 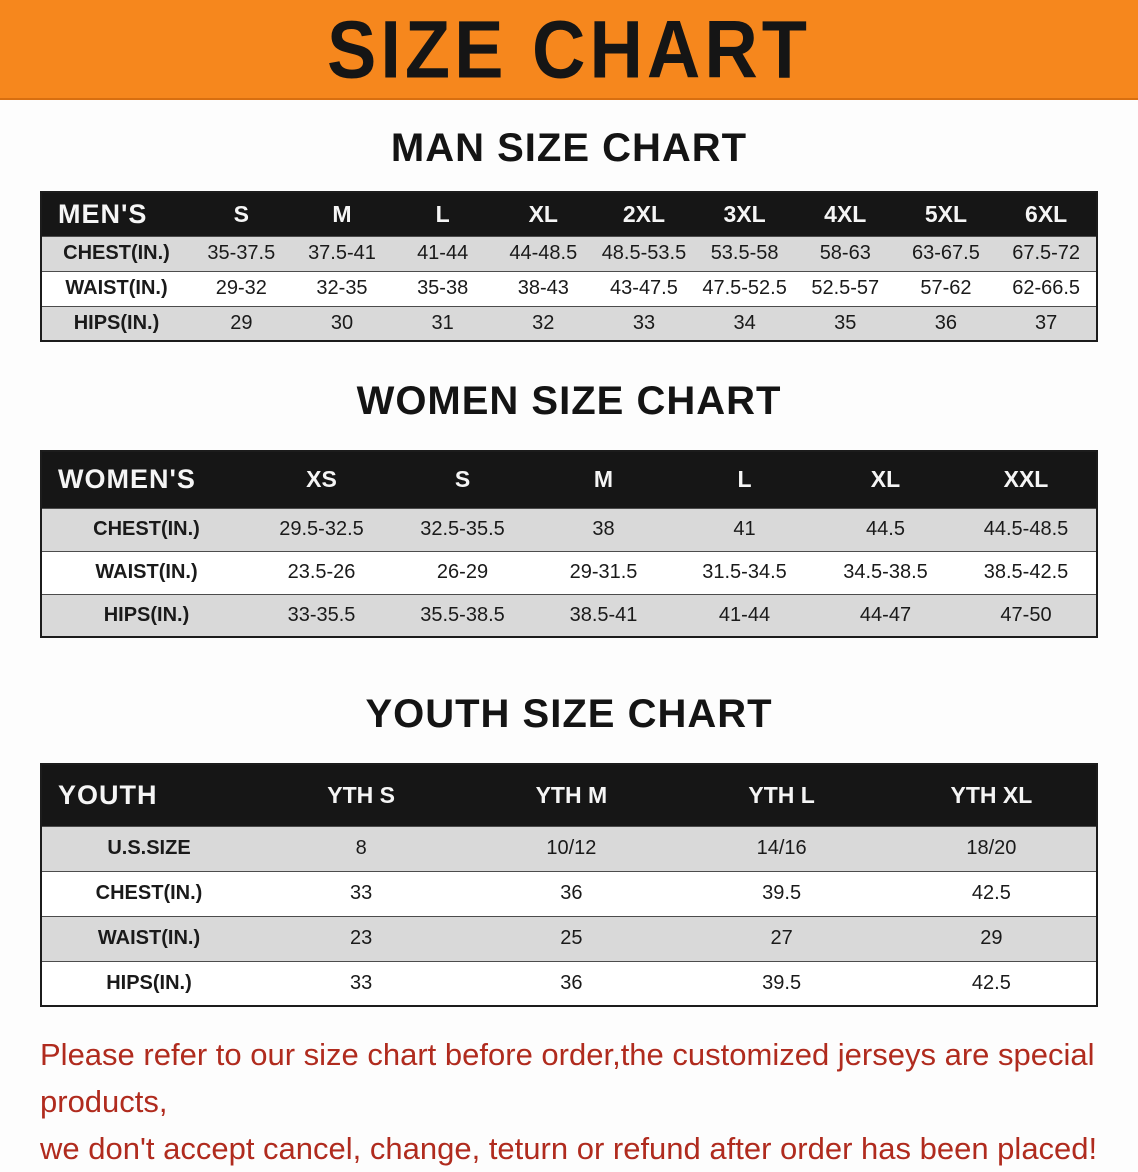 What do you see at coordinates (543, 288) in the screenshot?
I see `size-value-cell: 38-43` at bounding box center [543, 288].